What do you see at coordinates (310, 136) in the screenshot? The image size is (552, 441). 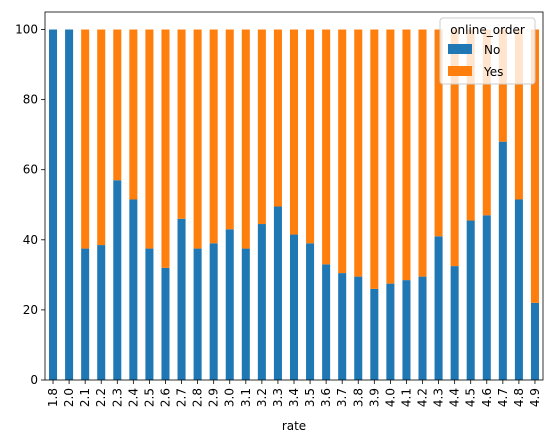 I see `bar-yes-3.5` at bounding box center [310, 136].